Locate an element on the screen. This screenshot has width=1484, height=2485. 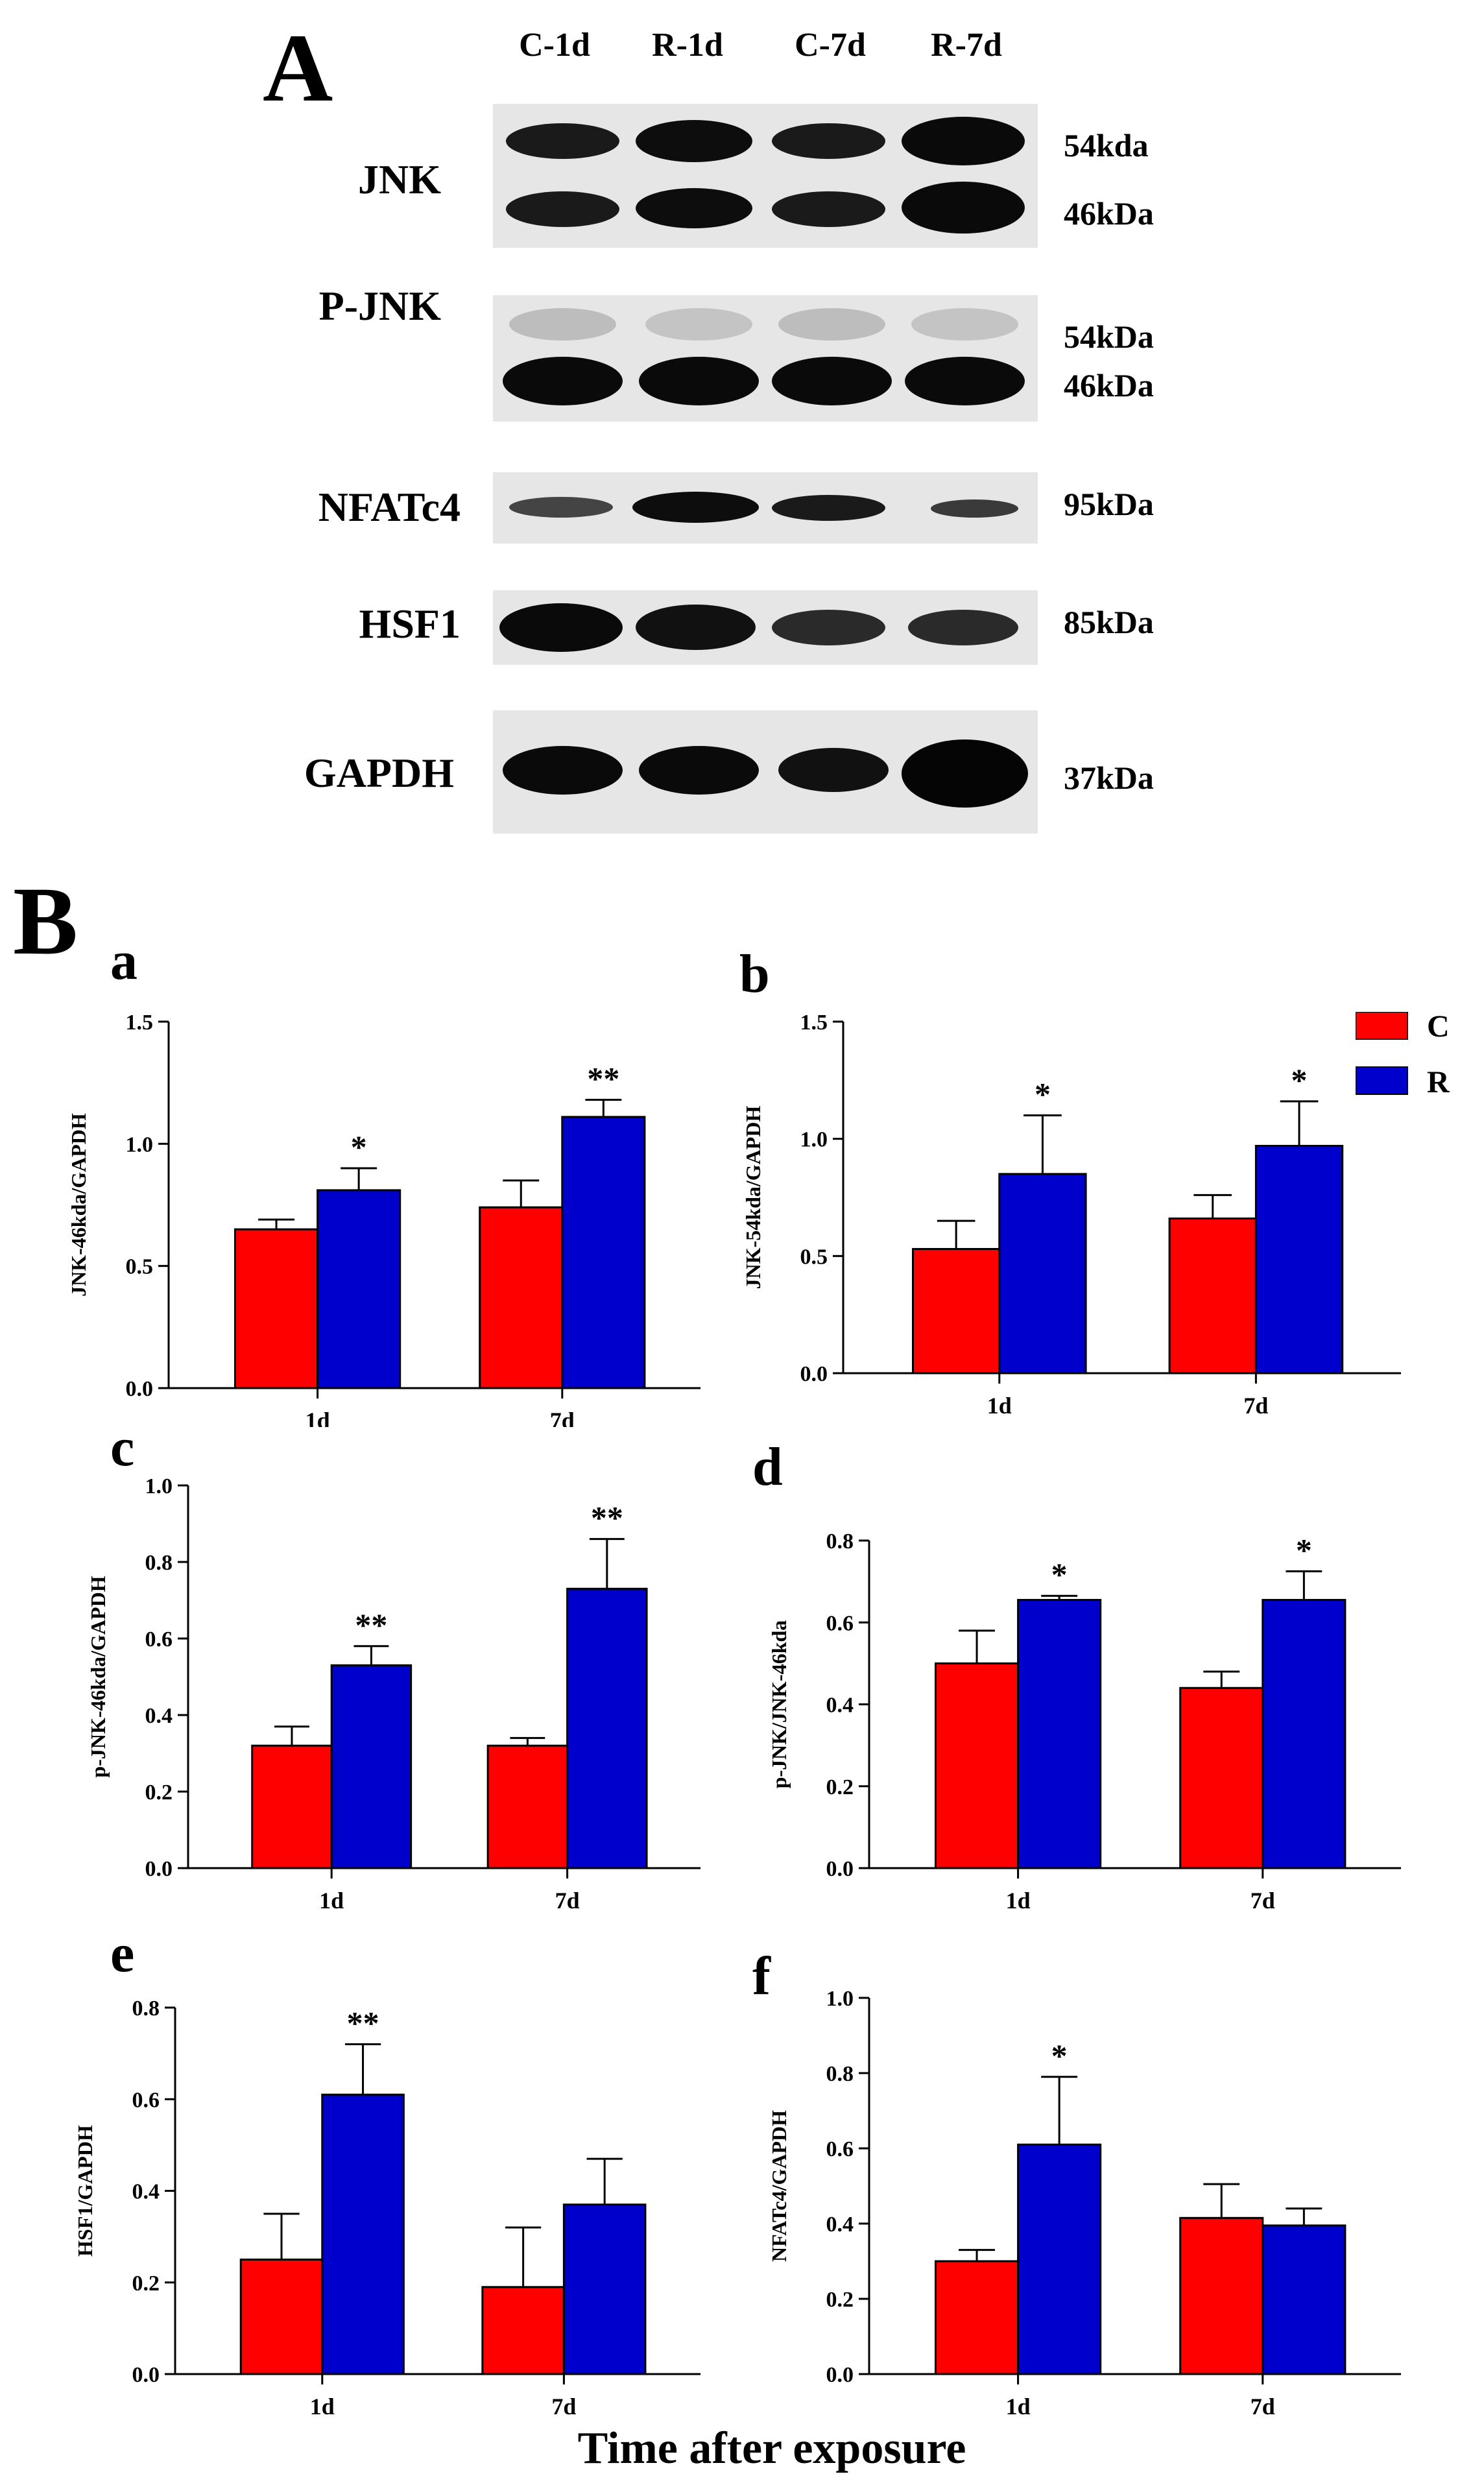
lane-label: C-1d is located at coordinates (554, 45).